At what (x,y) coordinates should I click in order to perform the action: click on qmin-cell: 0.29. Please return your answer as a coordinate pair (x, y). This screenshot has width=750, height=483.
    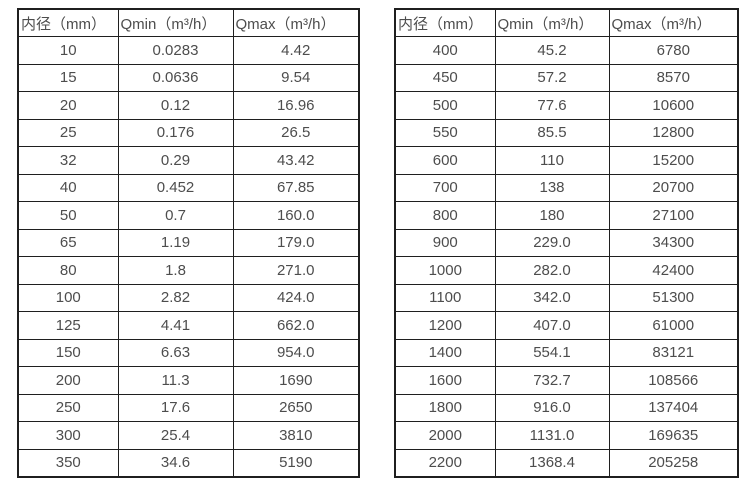
    Looking at the image, I should click on (175, 160).